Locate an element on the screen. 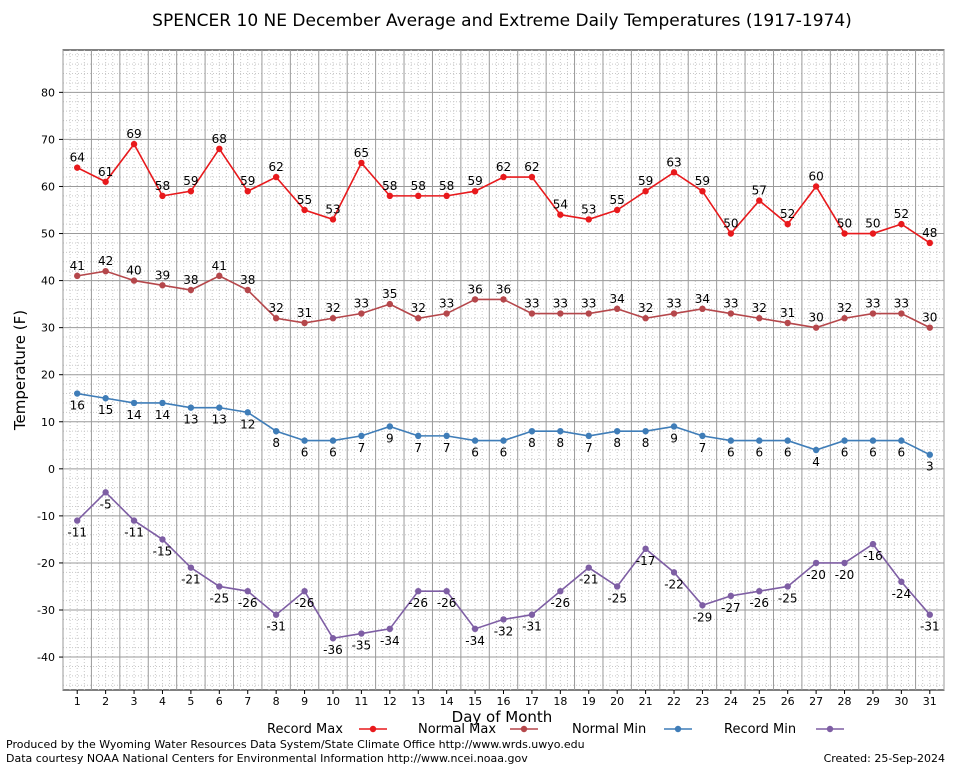 The height and width of the screenshot is (768, 954). y-tick-label: -20 is located at coordinates (46, 563).